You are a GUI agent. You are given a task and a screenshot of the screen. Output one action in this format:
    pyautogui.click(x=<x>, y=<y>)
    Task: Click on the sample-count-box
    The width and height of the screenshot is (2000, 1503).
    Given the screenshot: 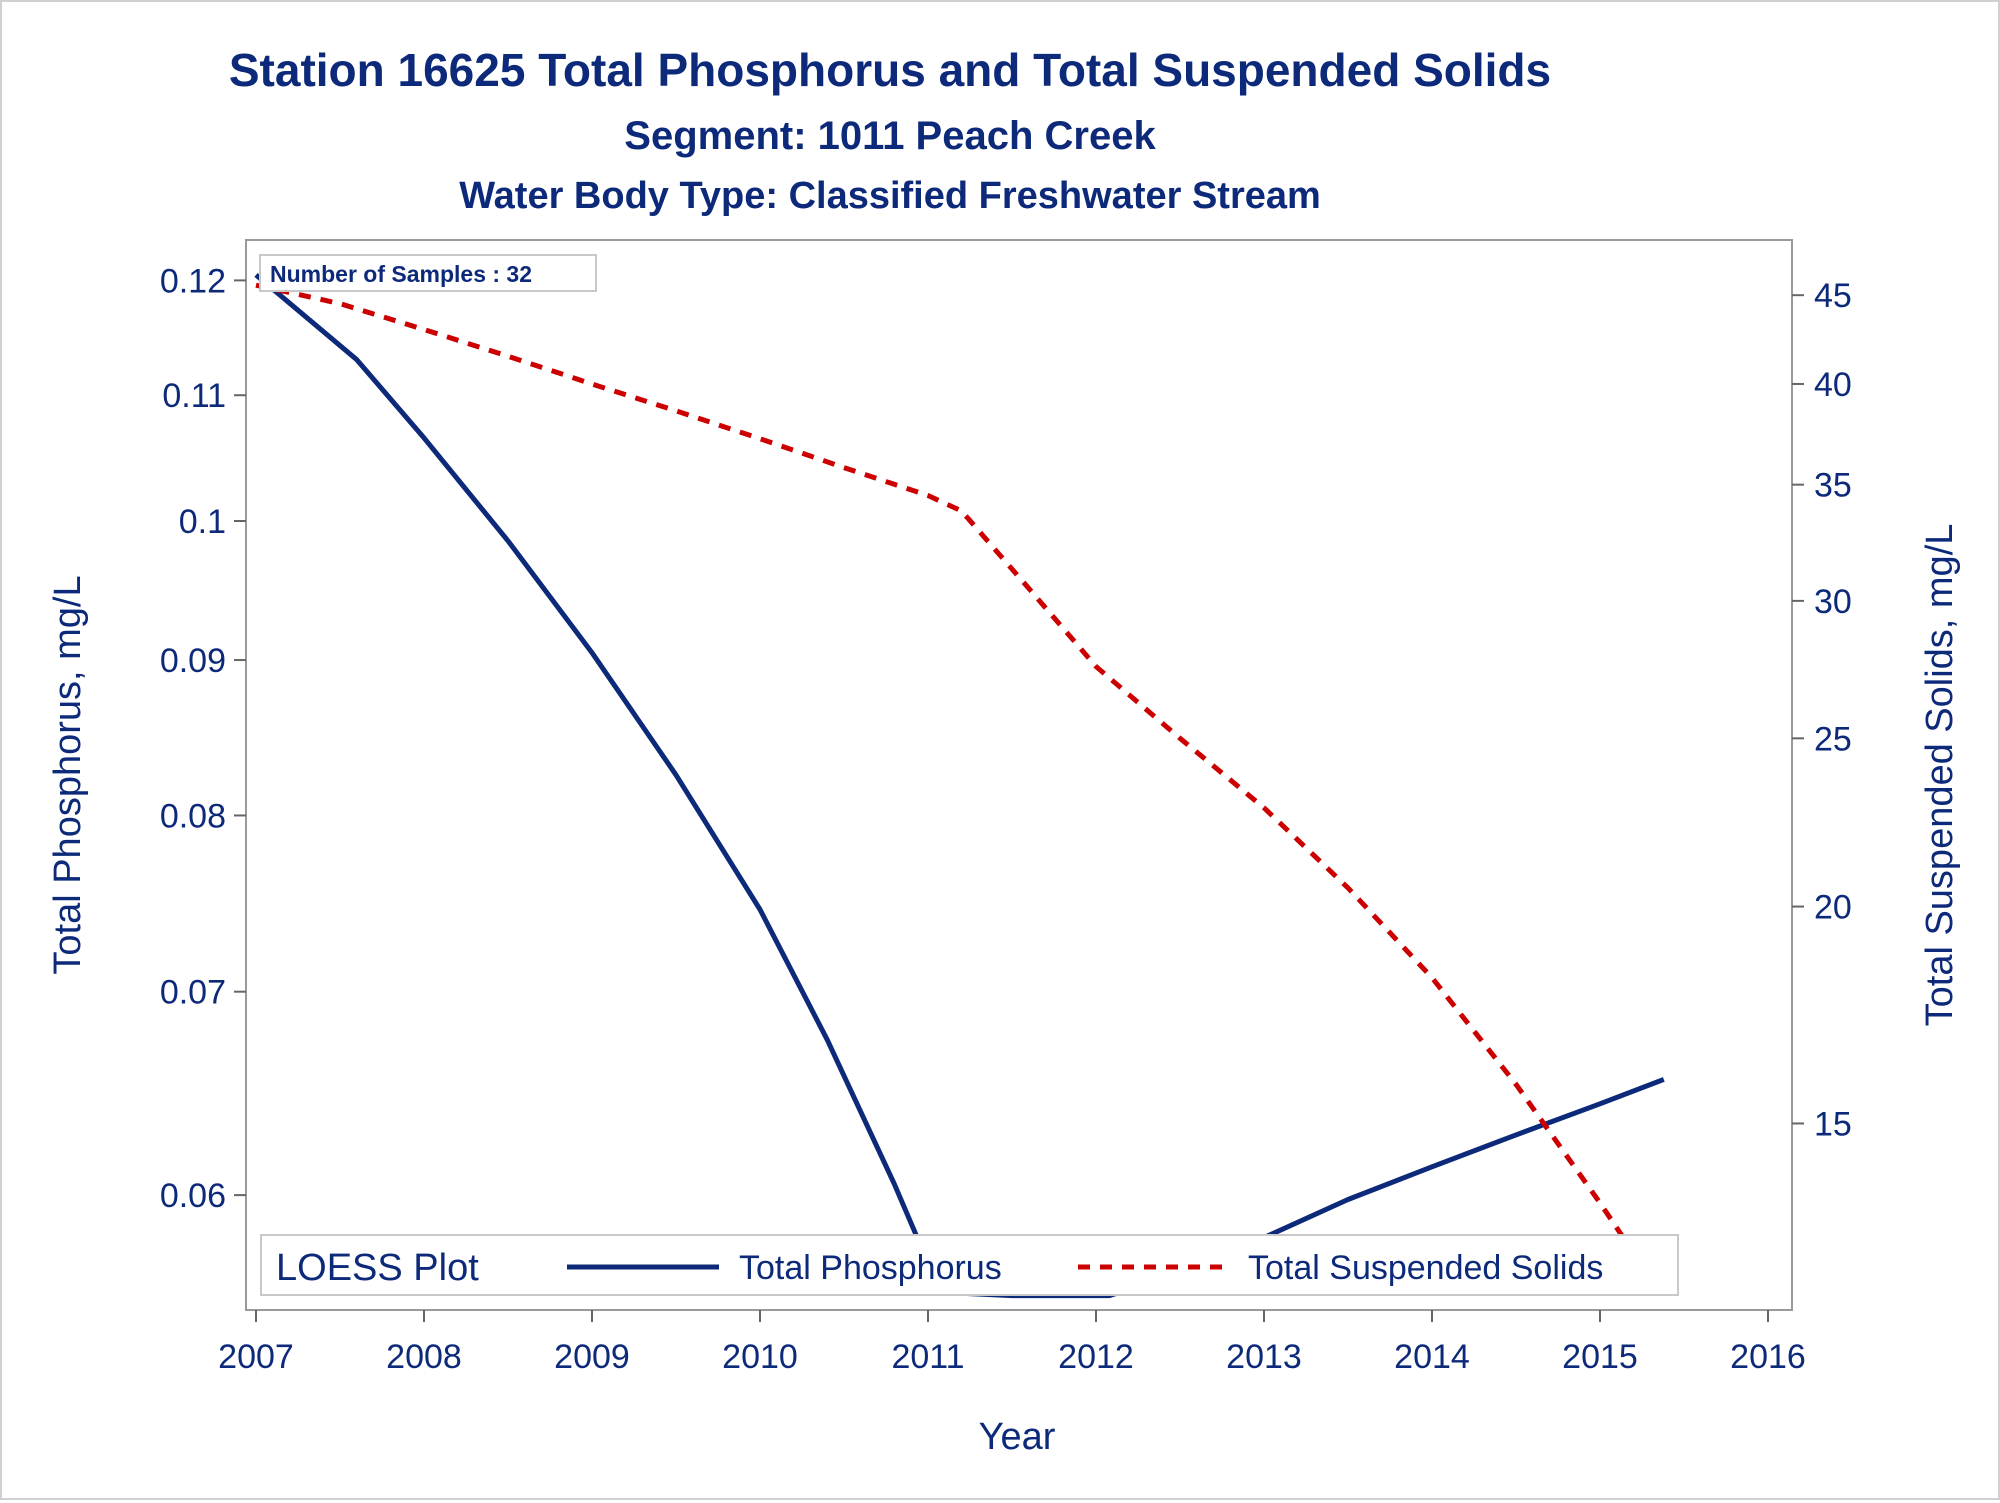 What is the action you would take?
    pyautogui.click(x=428, y=273)
    